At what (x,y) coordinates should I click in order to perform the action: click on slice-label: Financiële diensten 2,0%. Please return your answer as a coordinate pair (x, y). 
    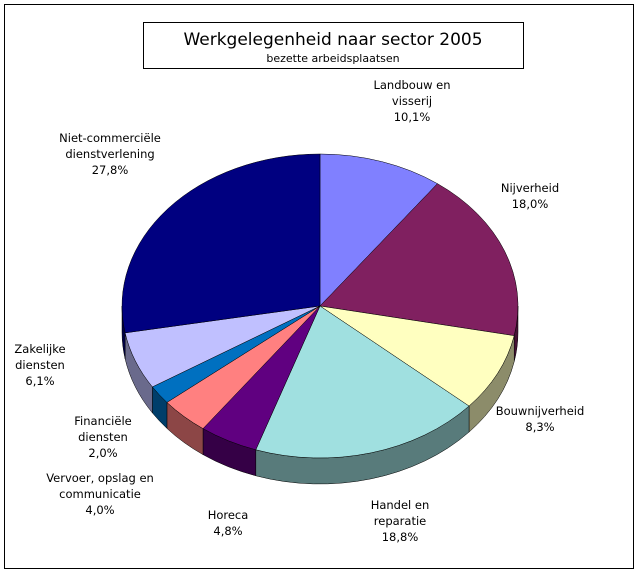
    Looking at the image, I should click on (103, 437).